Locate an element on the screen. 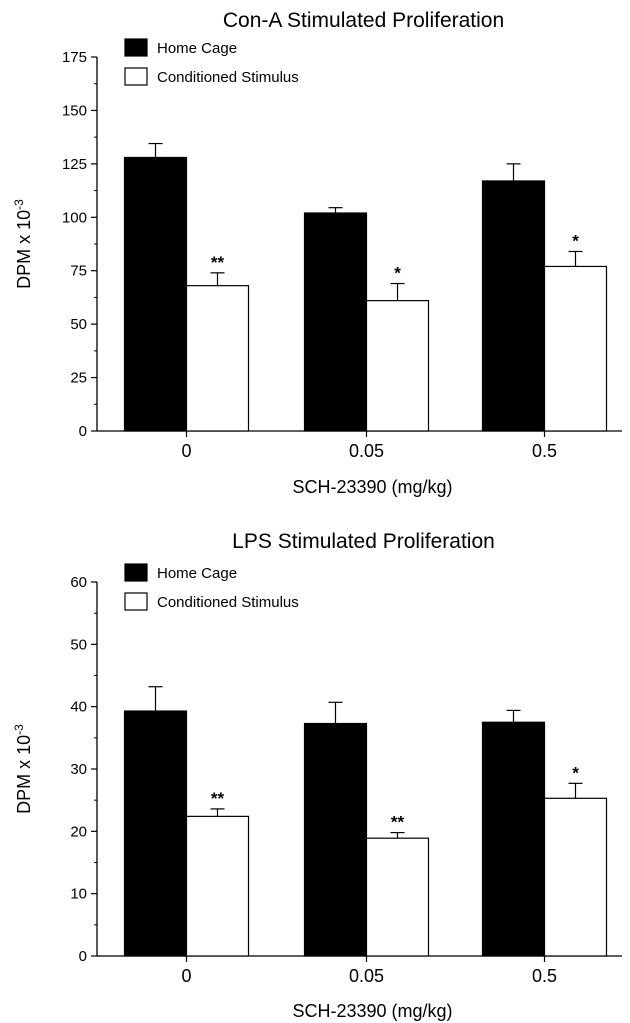 The width and height of the screenshot is (630, 1023). y-tick-label: 100 is located at coordinates (74, 217).